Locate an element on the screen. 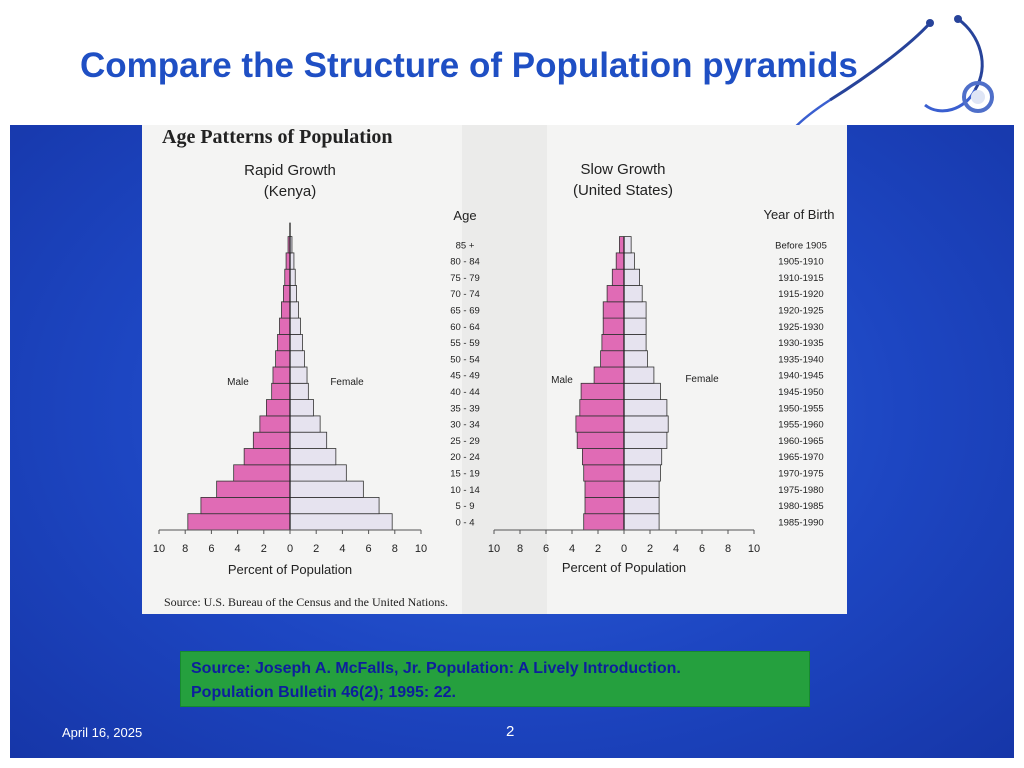 The image size is (1024, 768). year-of-birth-header: Year of Birth is located at coordinates (798, 214).